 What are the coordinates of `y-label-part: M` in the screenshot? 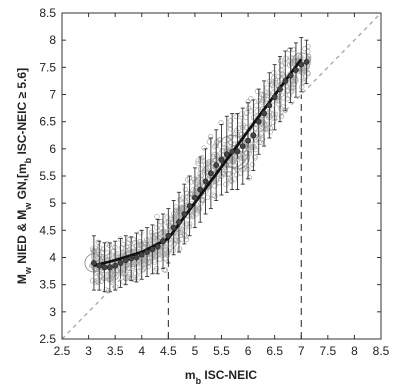 It's located at (22, 279).